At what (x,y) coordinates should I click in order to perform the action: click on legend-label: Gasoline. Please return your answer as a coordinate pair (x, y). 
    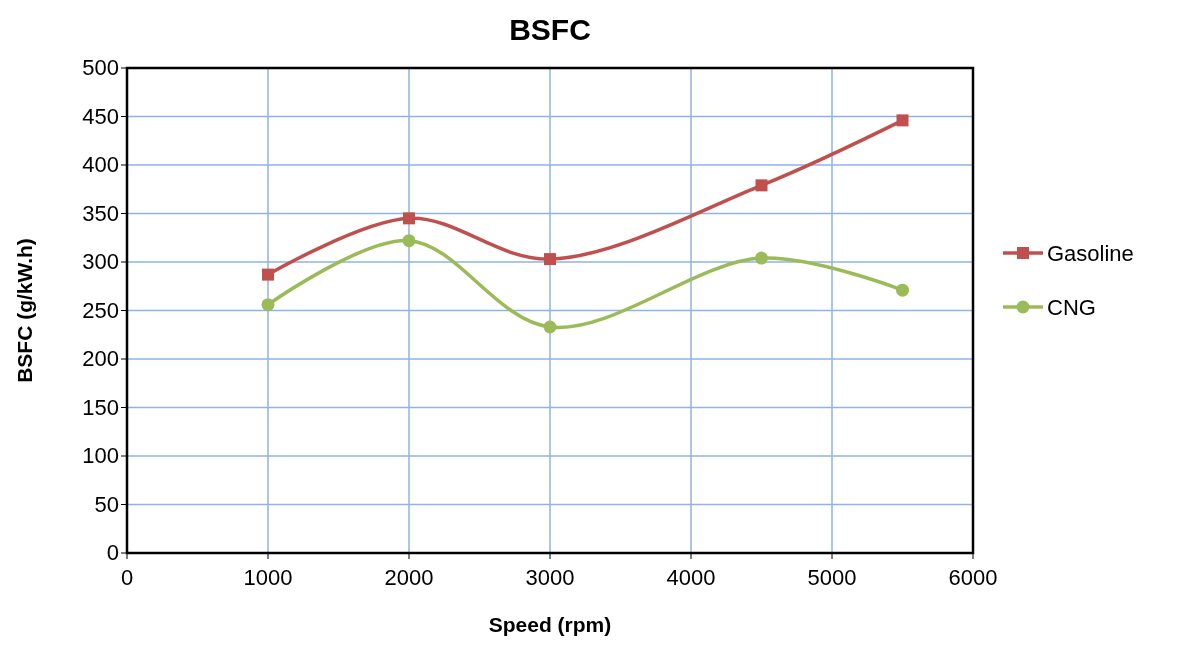
    Looking at the image, I should click on (1090, 253).